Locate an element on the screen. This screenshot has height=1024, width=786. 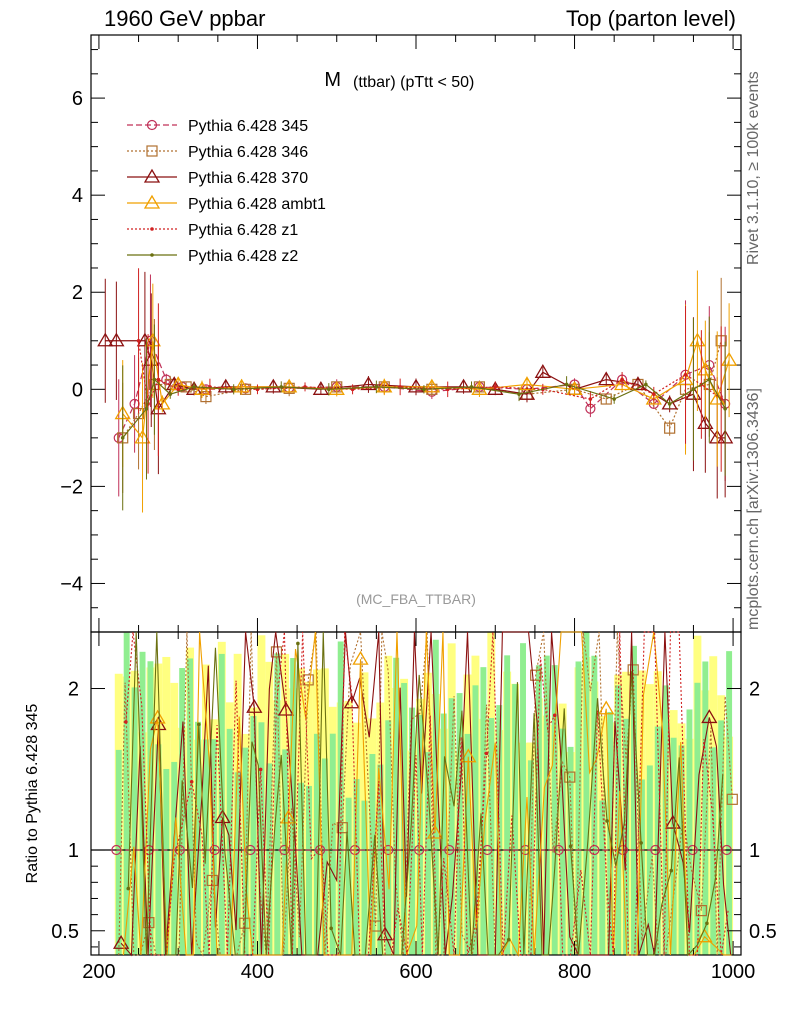
ratio-y-tick-label-right: 2 is located at coordinates (754, 690).